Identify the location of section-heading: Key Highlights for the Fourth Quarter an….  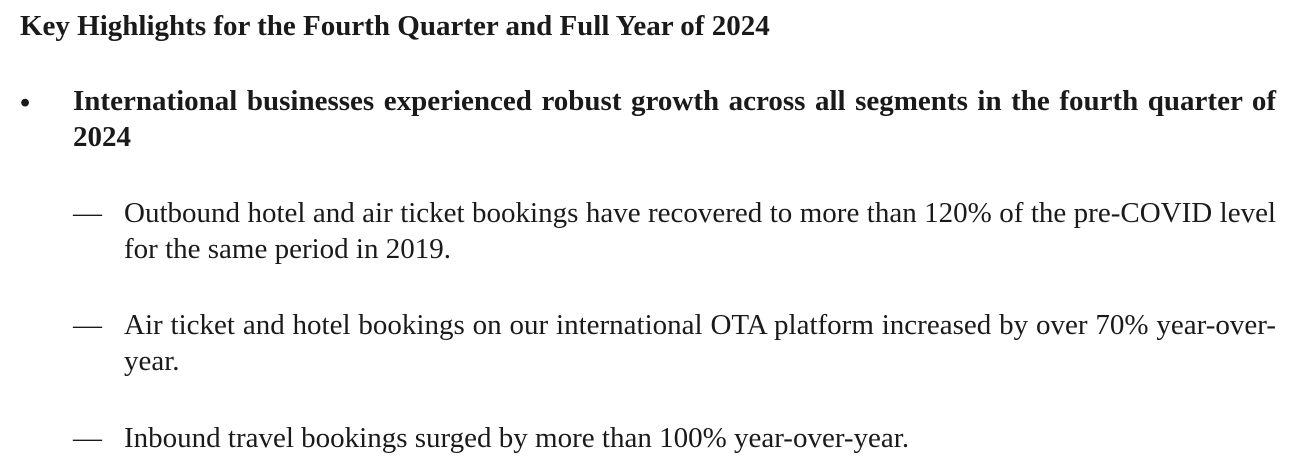
(395, 26).